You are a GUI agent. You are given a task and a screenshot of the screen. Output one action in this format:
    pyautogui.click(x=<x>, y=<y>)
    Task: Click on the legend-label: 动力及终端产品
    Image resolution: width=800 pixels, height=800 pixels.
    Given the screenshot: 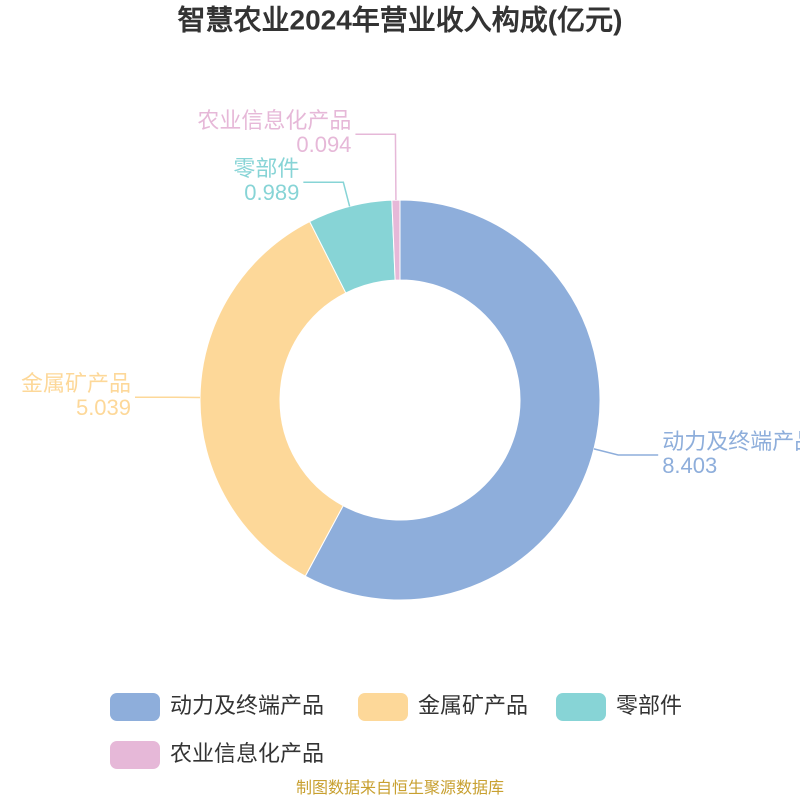 What is the action you would take?
    pyautogui.click(x=247, y=705)
    